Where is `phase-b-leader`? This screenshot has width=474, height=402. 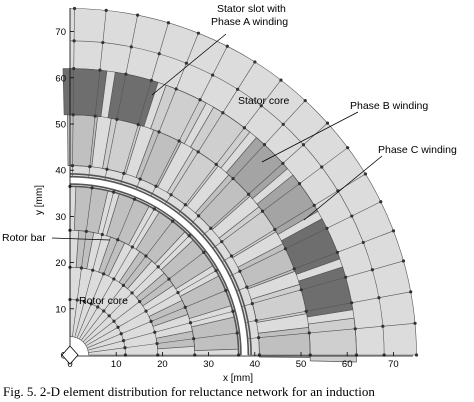
phase-b-leader is located at coordinates (310, 137).